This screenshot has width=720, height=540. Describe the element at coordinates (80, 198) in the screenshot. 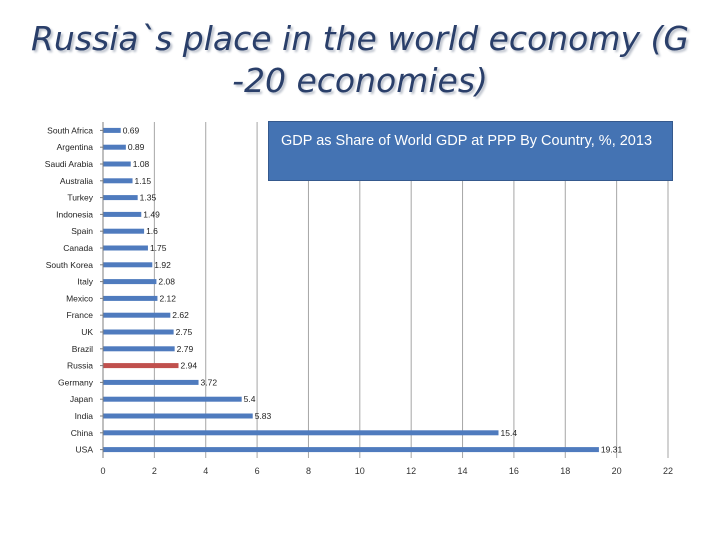

I see `category-label: Turkey` at that location.